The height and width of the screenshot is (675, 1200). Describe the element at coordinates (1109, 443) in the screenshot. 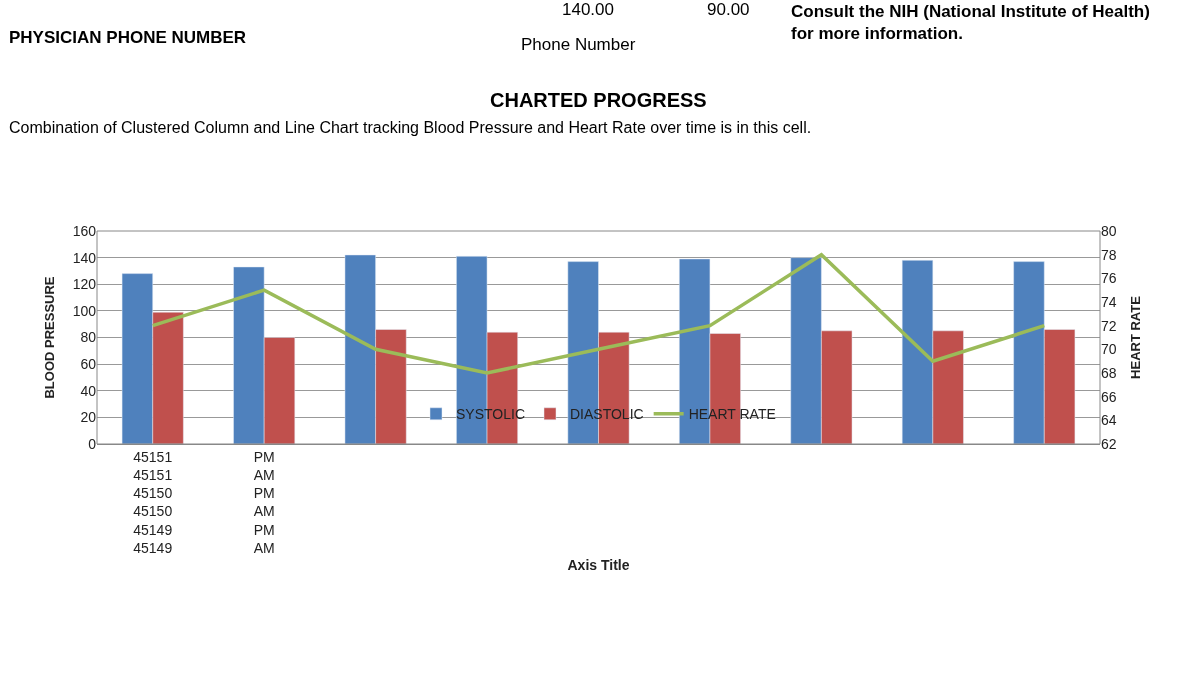

I see `y2-tick-label: 62` at that location.